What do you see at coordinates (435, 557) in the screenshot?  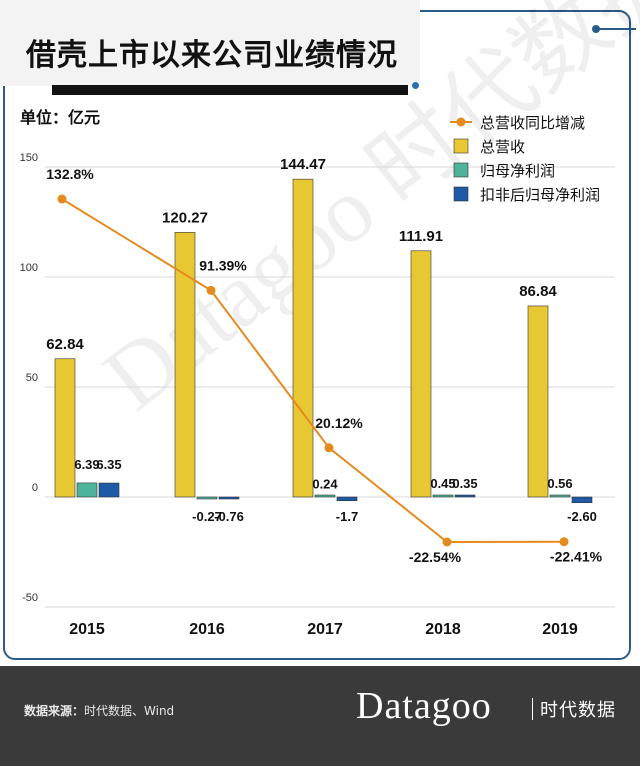 I see `growth-value-label: -22.54%` at bounding box center [435, 557].